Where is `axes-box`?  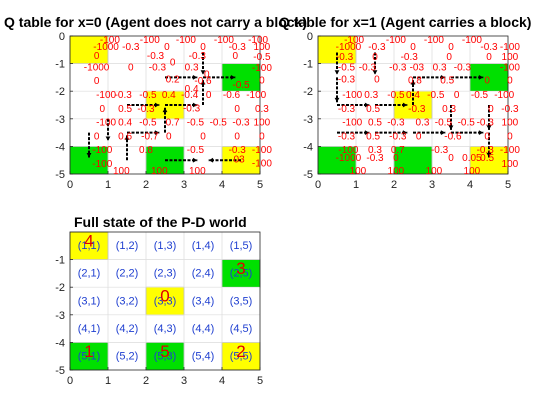 axes-box is located at coordinates (165, 105).